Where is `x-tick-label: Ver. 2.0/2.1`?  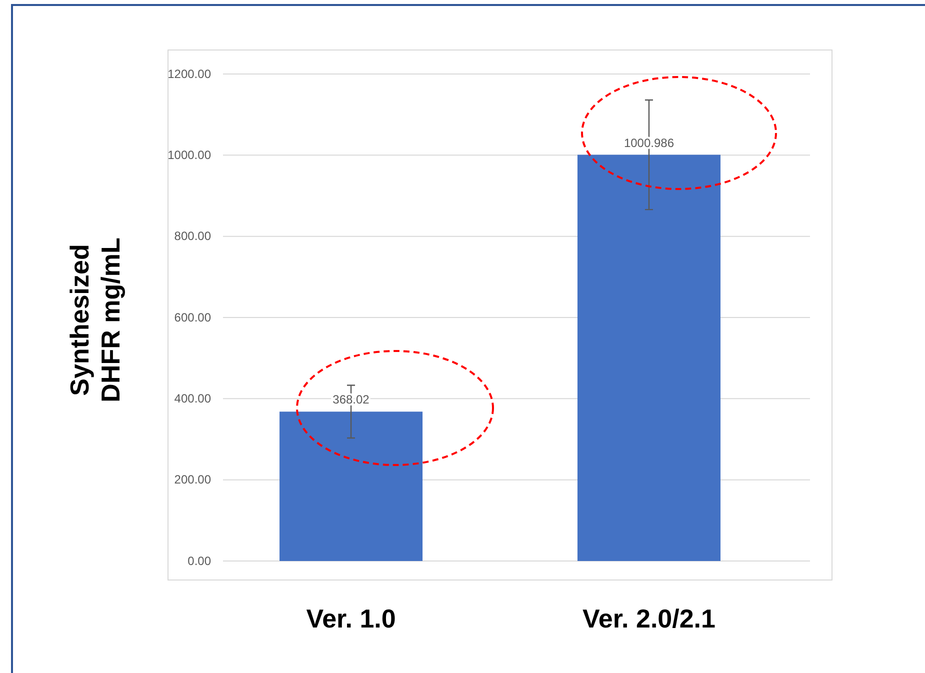 x-tick-label: Ver. 2.0/2.1 is located at coordinates (649, 618).